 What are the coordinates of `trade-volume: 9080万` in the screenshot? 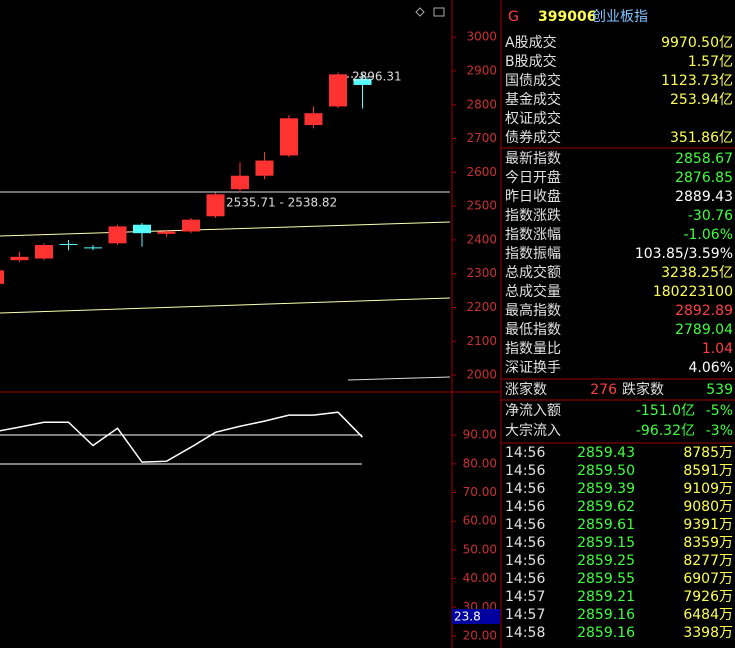 It's located at (708, 507).